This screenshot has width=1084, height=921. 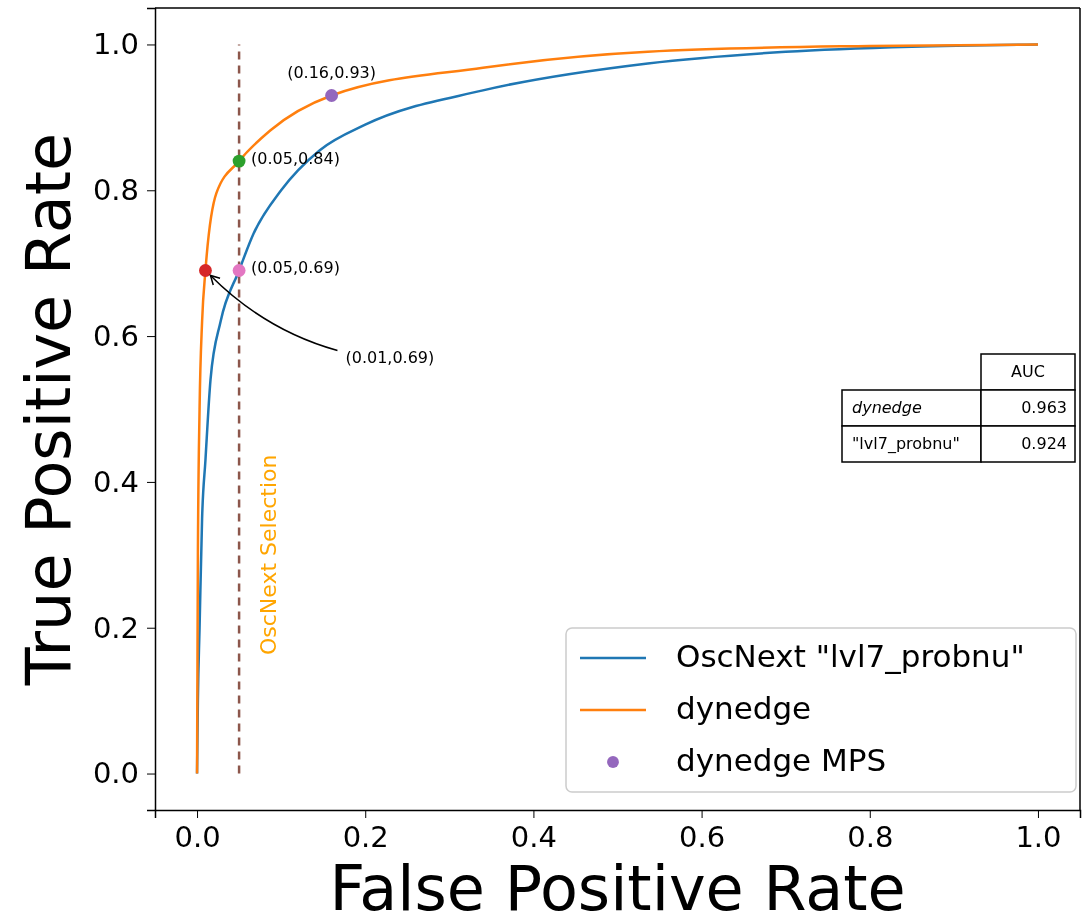 I want to click on y-tick-label: 0.4, so click(x=115, y=481).